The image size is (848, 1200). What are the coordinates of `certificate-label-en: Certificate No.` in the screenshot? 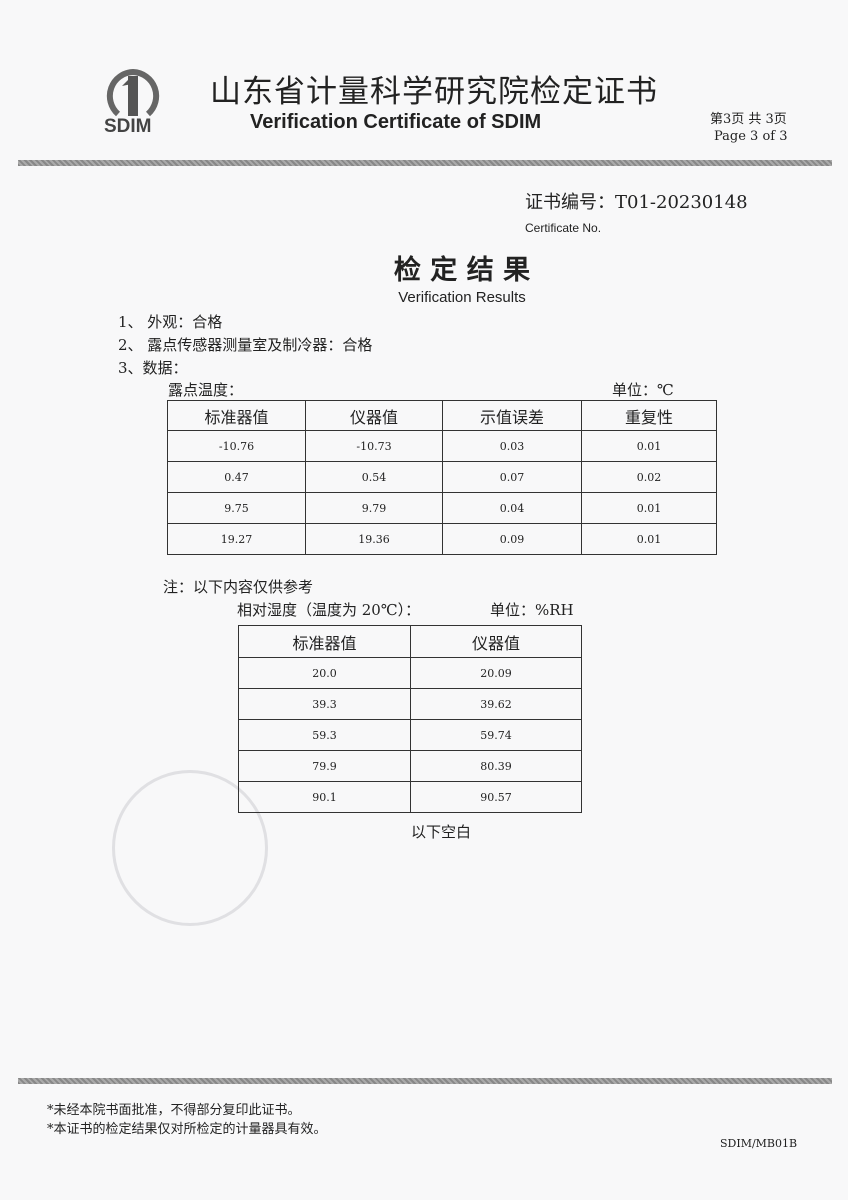 It's located at (563, 228).